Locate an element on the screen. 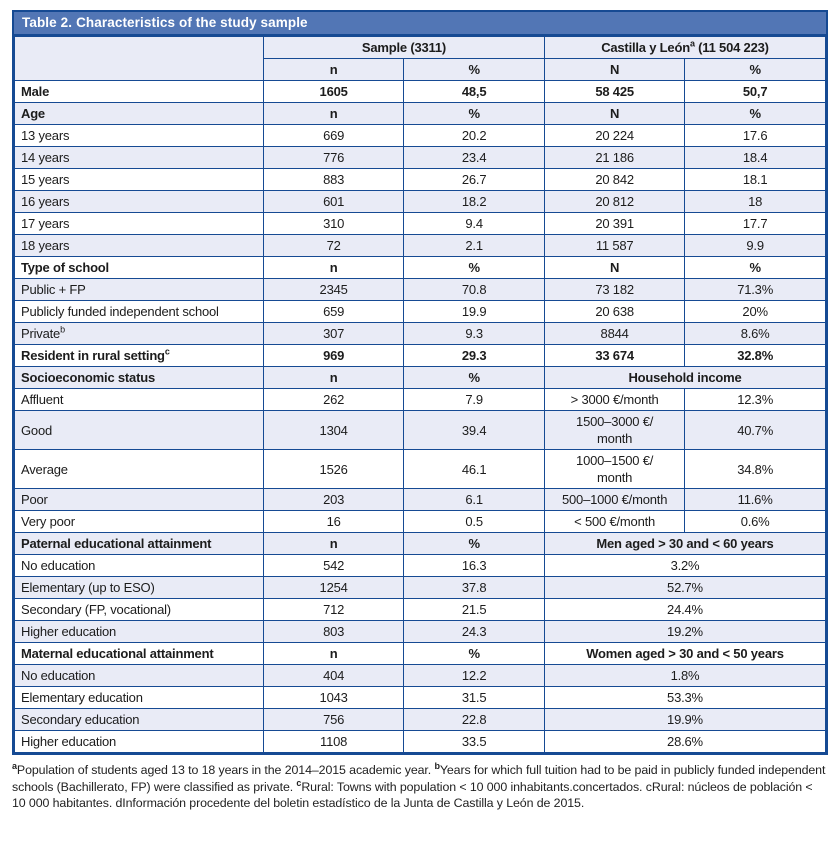  footnote-marker: c is located at coordinates (167, 351).